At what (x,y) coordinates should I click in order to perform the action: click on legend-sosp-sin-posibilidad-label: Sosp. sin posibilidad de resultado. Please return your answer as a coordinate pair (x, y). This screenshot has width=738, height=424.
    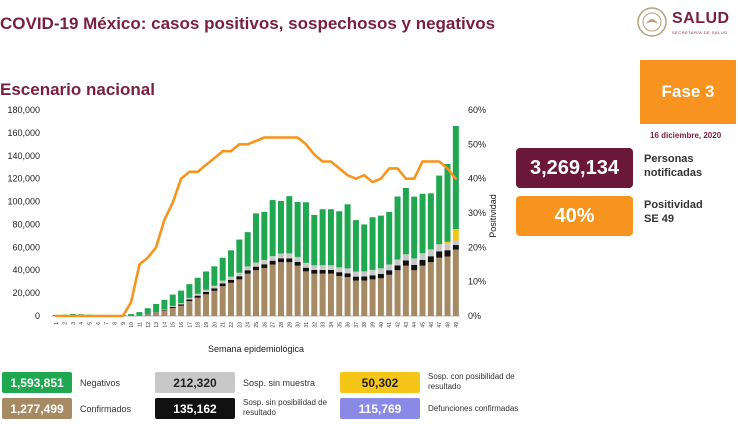
    Looking at the image, I should click on (285, 408).